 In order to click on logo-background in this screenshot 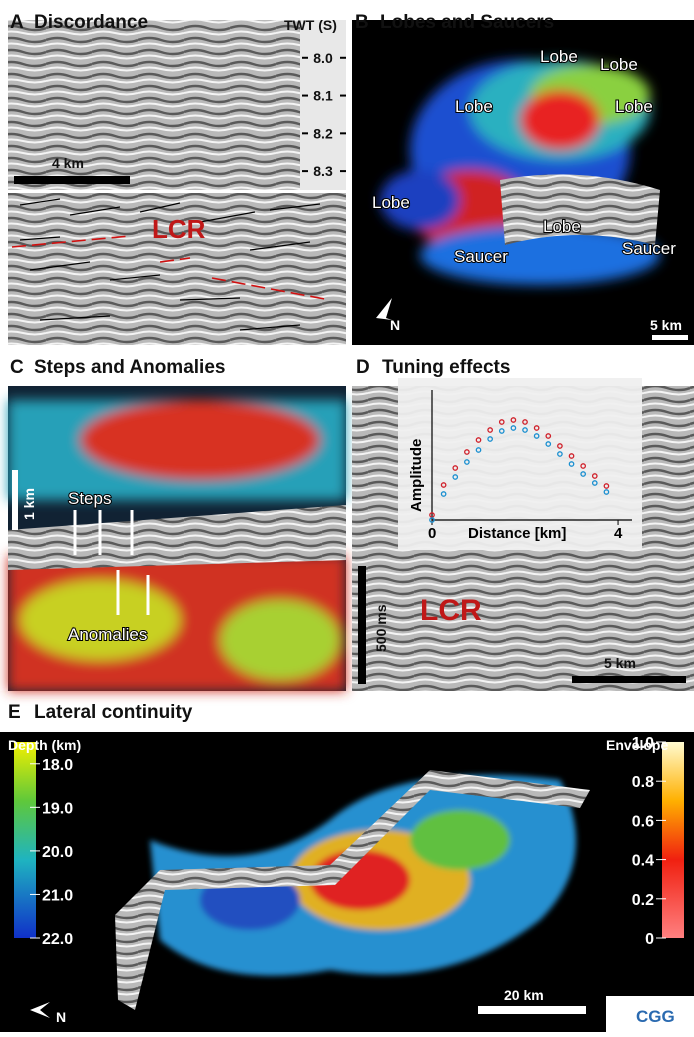, I will do `click(650, 1014)`.